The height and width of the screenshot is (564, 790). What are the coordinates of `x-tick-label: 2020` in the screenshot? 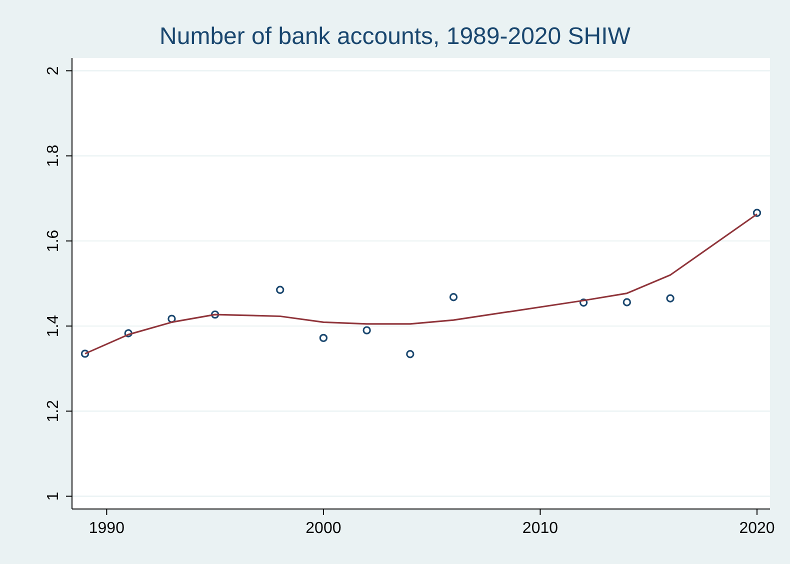 It's located at (757, 528).